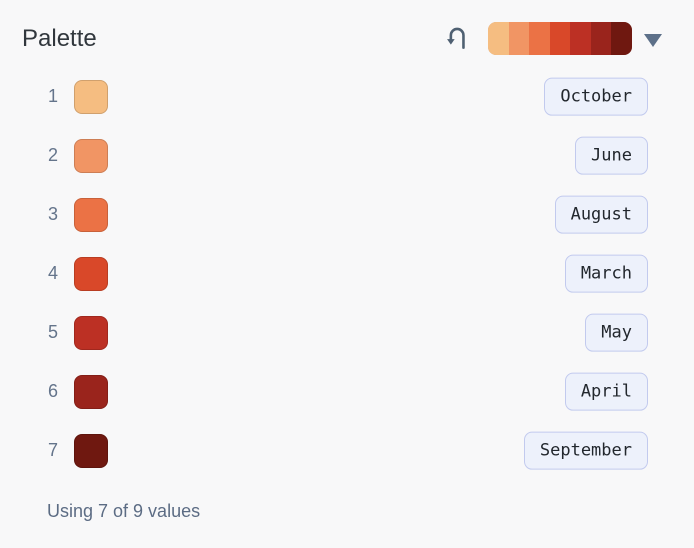  Describe the element at coordinates (52, 96) in the screenshot. I see `row-number: 1` at that location.